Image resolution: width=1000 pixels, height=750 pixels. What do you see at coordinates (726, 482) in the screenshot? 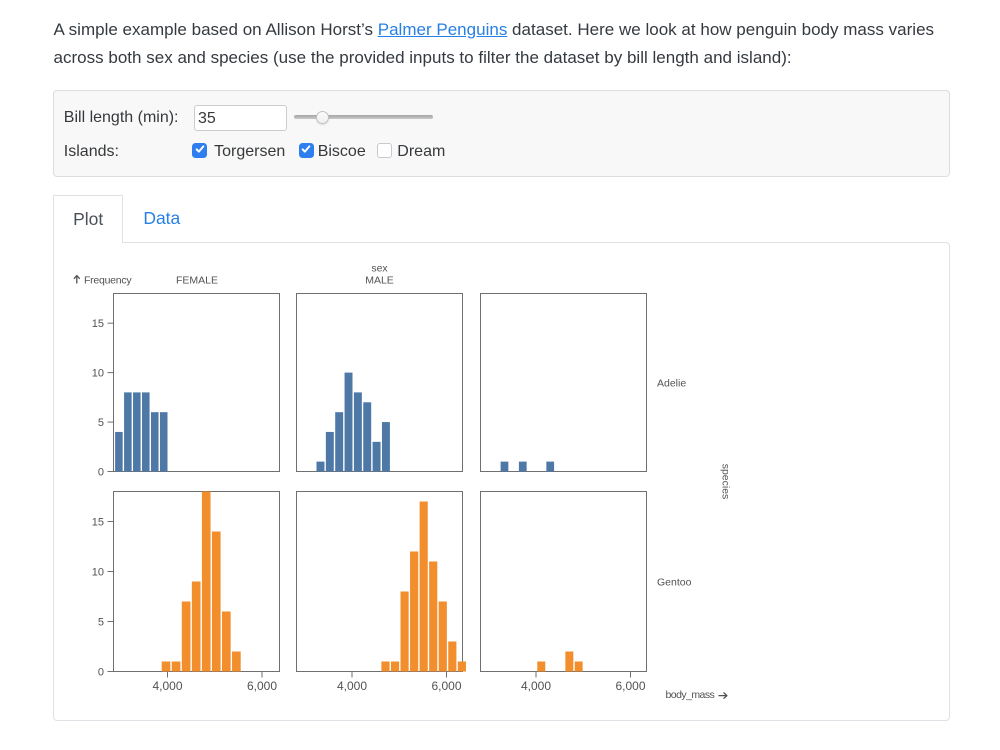
I see `svg-text: species` at bounding box center [726, 482].